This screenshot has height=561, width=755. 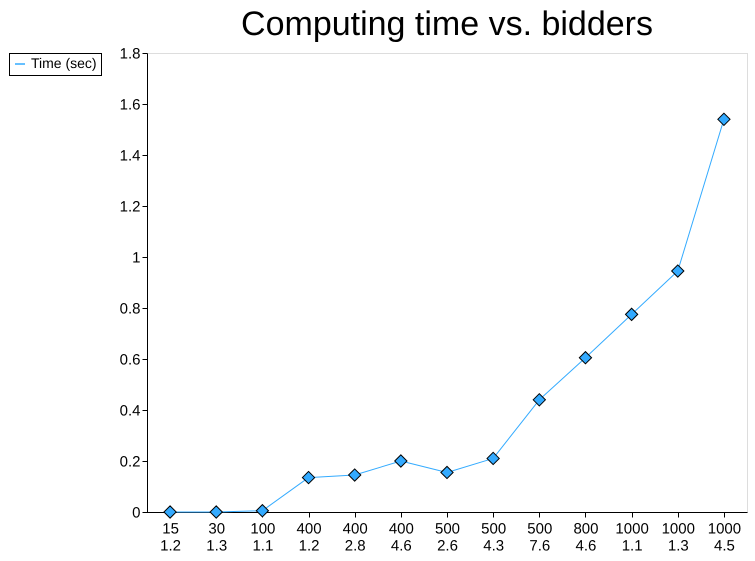 I want to click on x-tick-label: 800 4.6, so click(x=585, y=537).